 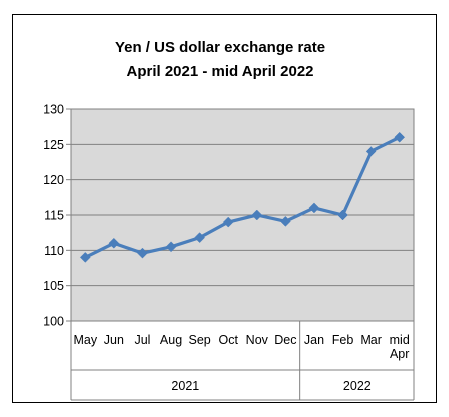 I want to click on x-tick-label: Jun, so click(x=114, y=340).